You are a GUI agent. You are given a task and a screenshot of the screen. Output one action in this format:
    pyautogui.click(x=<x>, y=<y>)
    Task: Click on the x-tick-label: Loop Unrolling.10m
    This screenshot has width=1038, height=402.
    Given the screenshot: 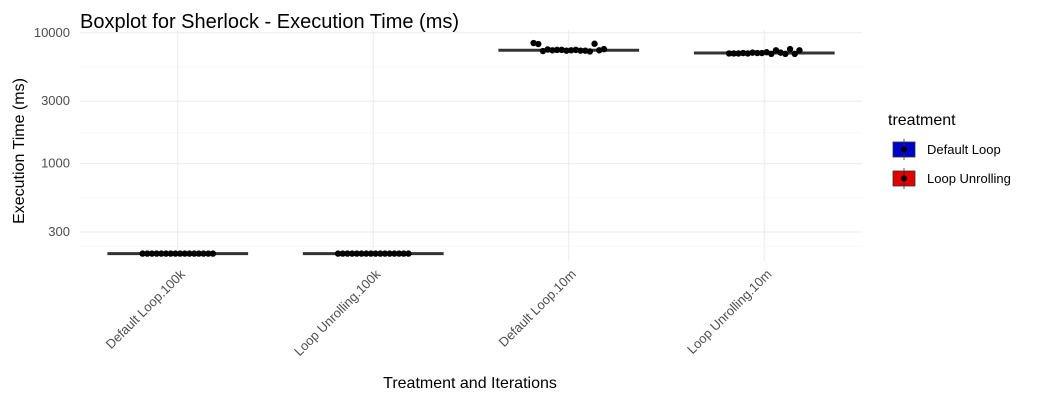 What is the action you would take?
    pyautogui.click(x=729, y=312)
    